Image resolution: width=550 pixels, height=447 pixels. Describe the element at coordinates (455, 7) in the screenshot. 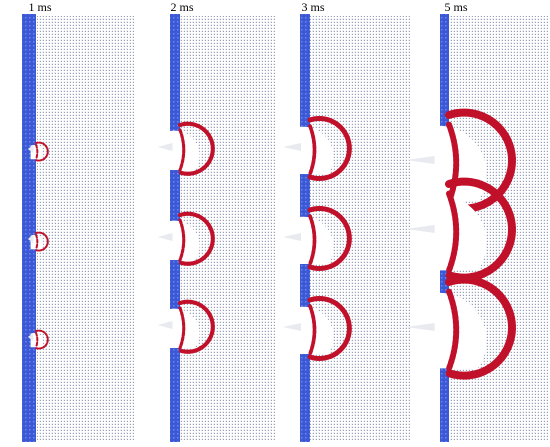

I see `panel-label: 5 ms` at that location.